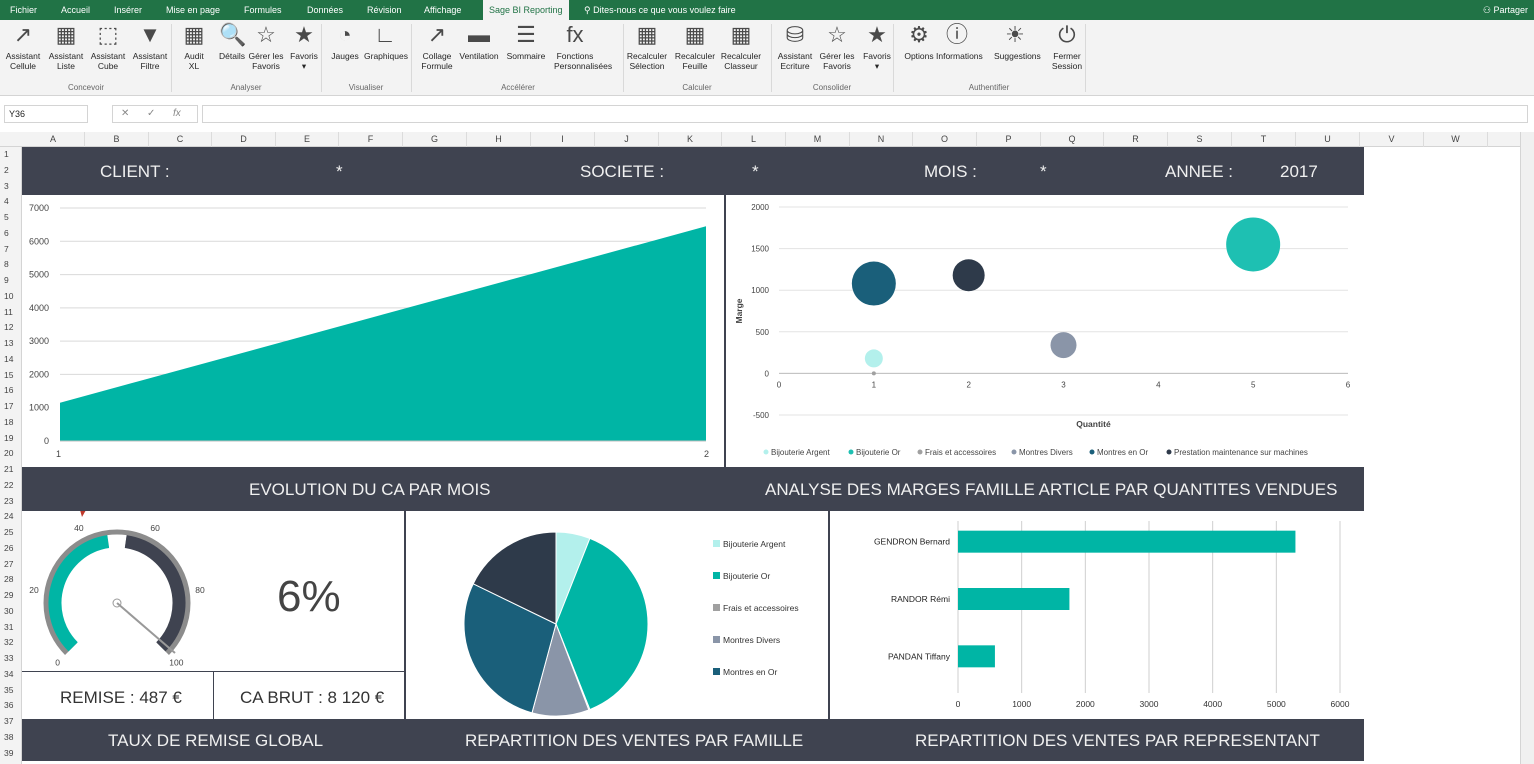  Describe the element at coordinates (9, 532) in the screenshot. I see `row-header: 25` at that location.